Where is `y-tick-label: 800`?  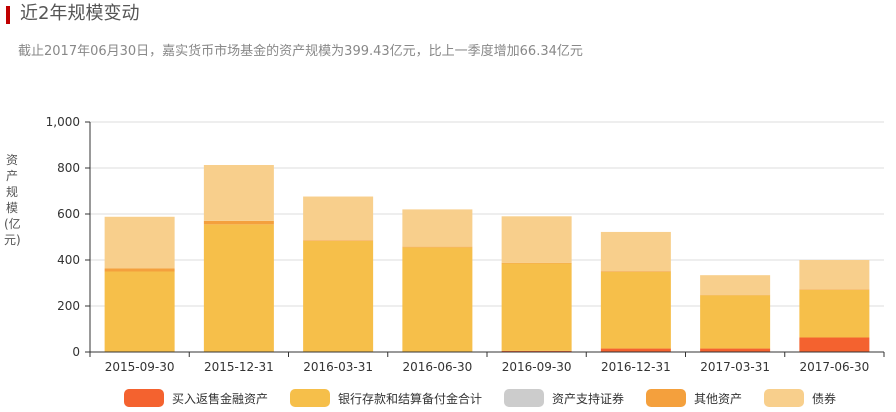 y-tick-label: 800 is located at coordinates (68, 168).